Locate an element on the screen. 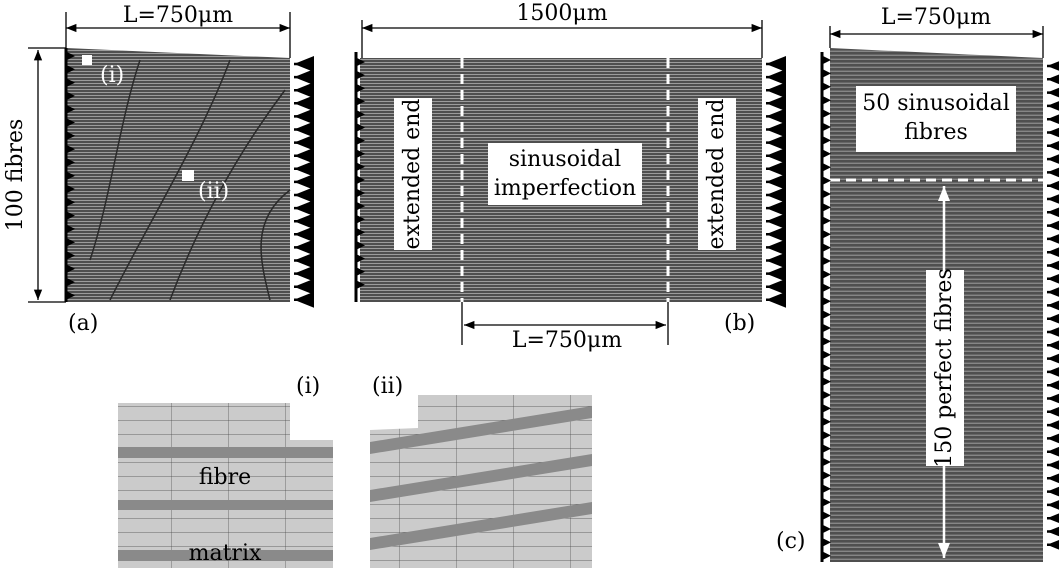  section-label: sinusoidal is located at coordinates (565, 159).